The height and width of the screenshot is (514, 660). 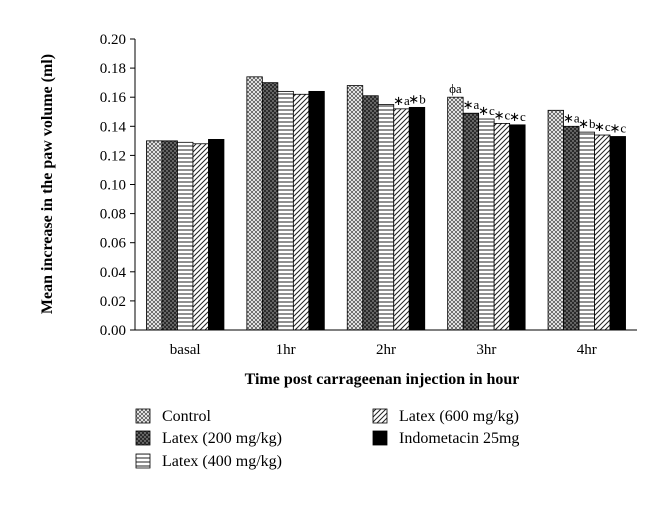 I want to click on y-tick-label: 0.16, so click(x=113, y=98).